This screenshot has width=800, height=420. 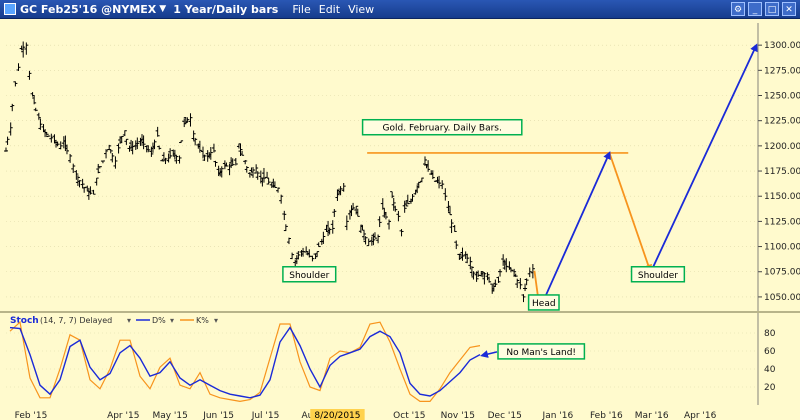 I want to click on stoch-k-line, so click(x=245, y=362).